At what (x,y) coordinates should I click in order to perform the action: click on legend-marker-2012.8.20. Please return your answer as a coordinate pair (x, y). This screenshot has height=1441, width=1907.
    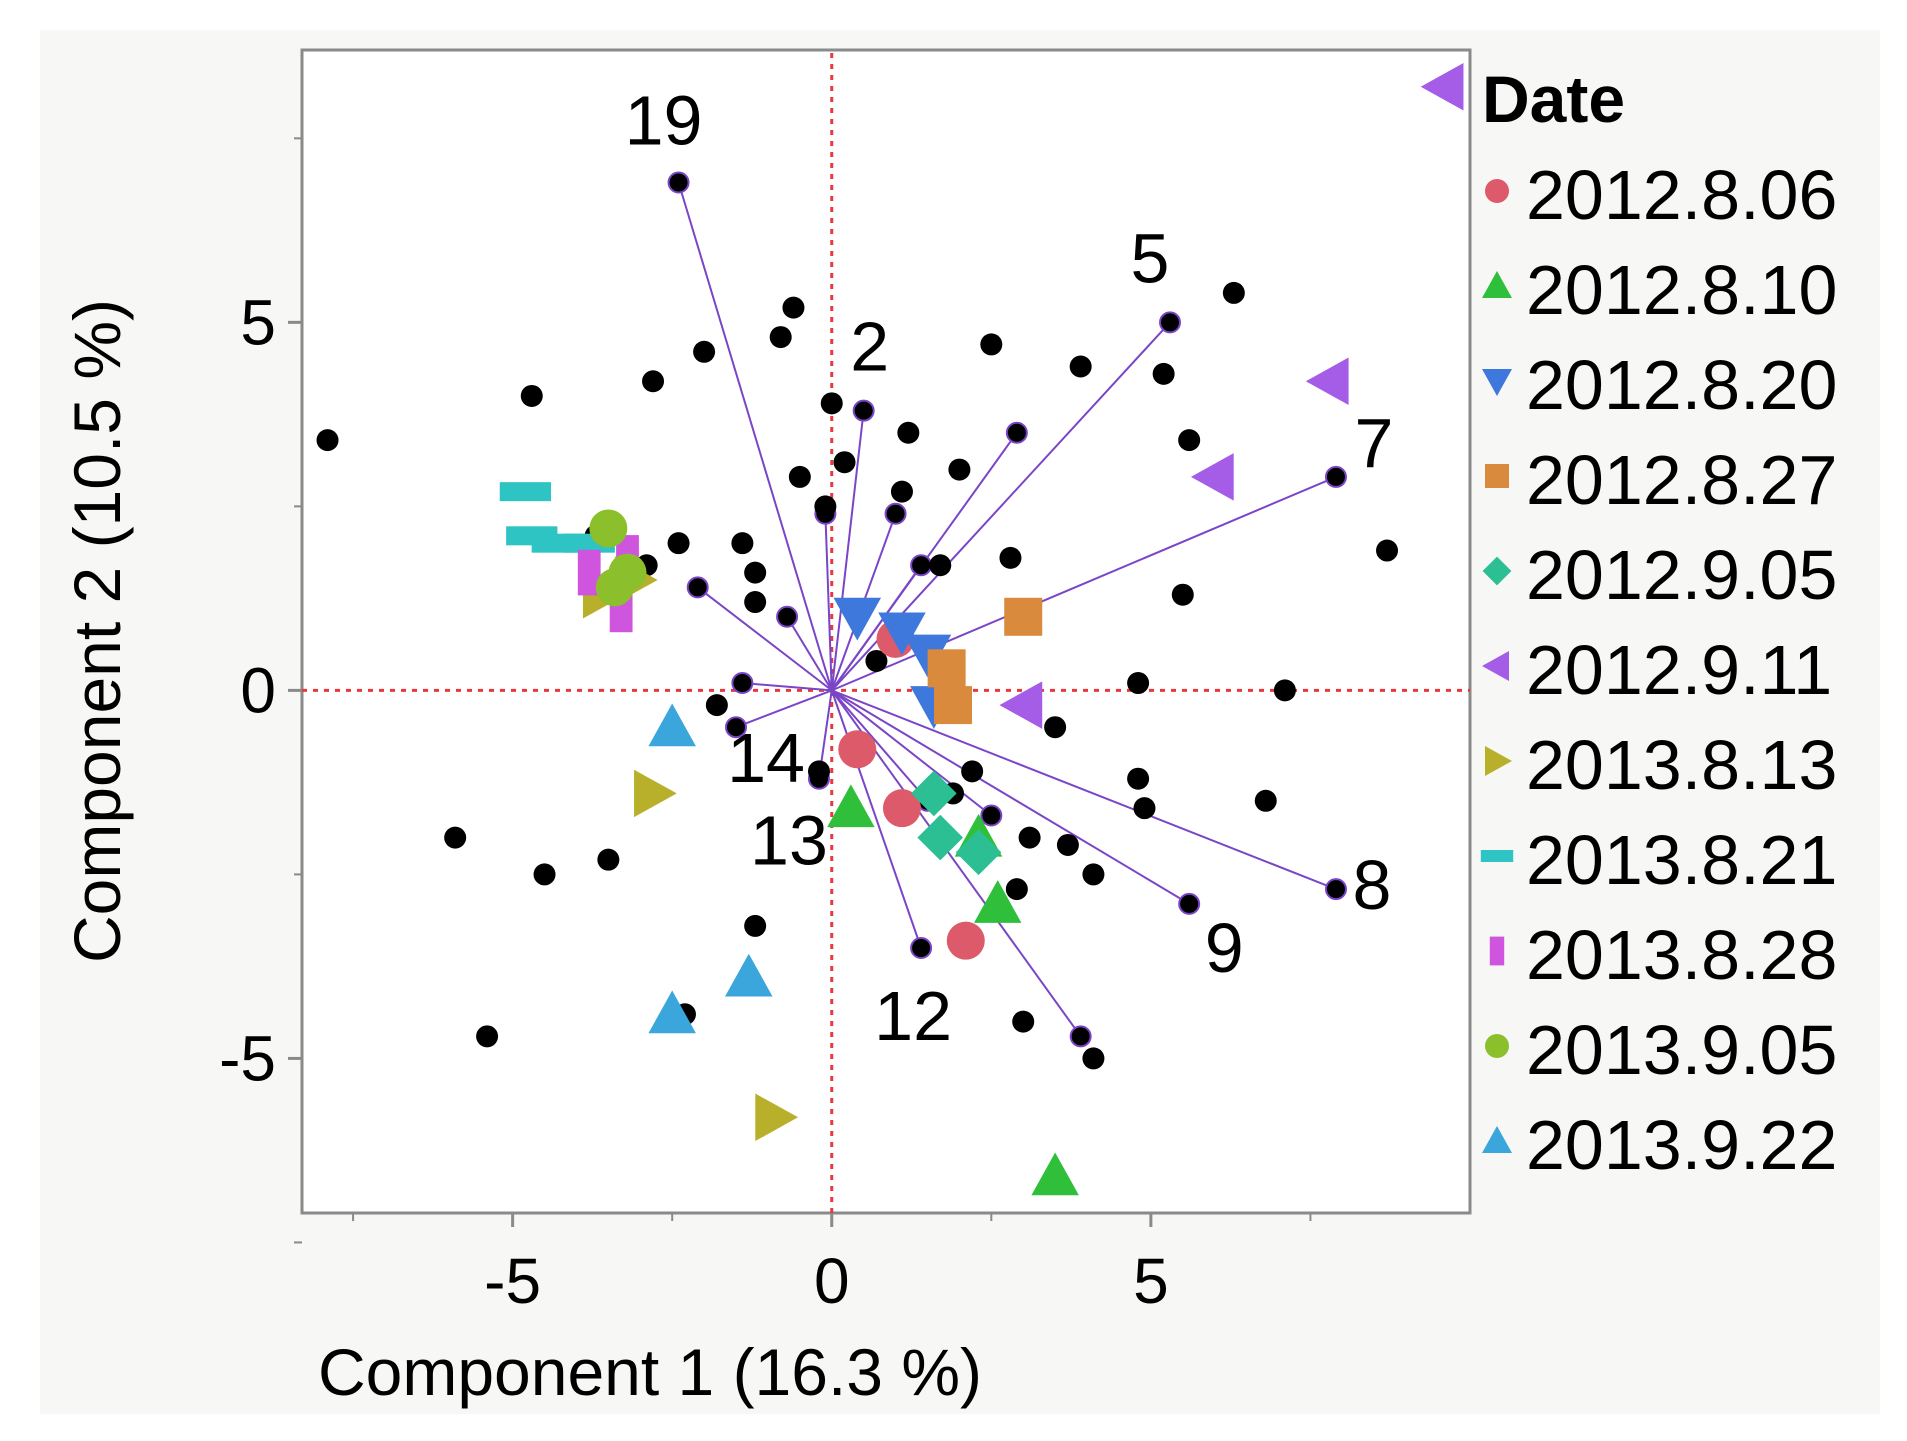
    Looking at the image, I should click on (1497, 382).